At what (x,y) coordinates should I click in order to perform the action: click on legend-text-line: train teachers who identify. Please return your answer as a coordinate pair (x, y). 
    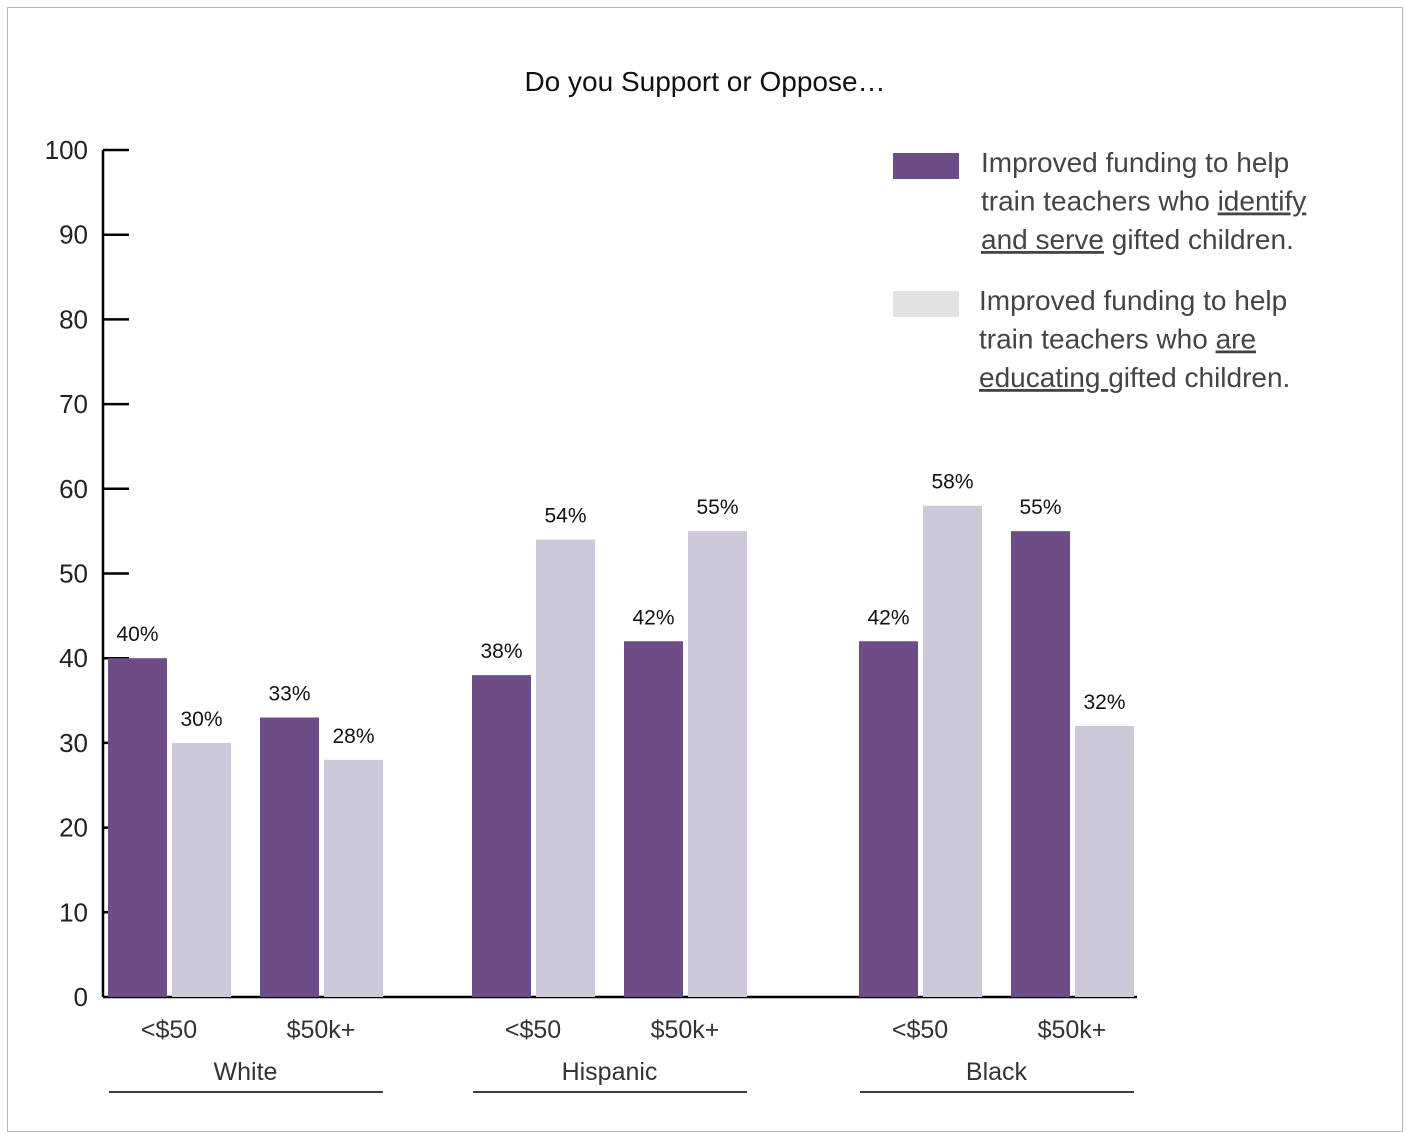
    Looking at the image, I should click on (1143, 201).